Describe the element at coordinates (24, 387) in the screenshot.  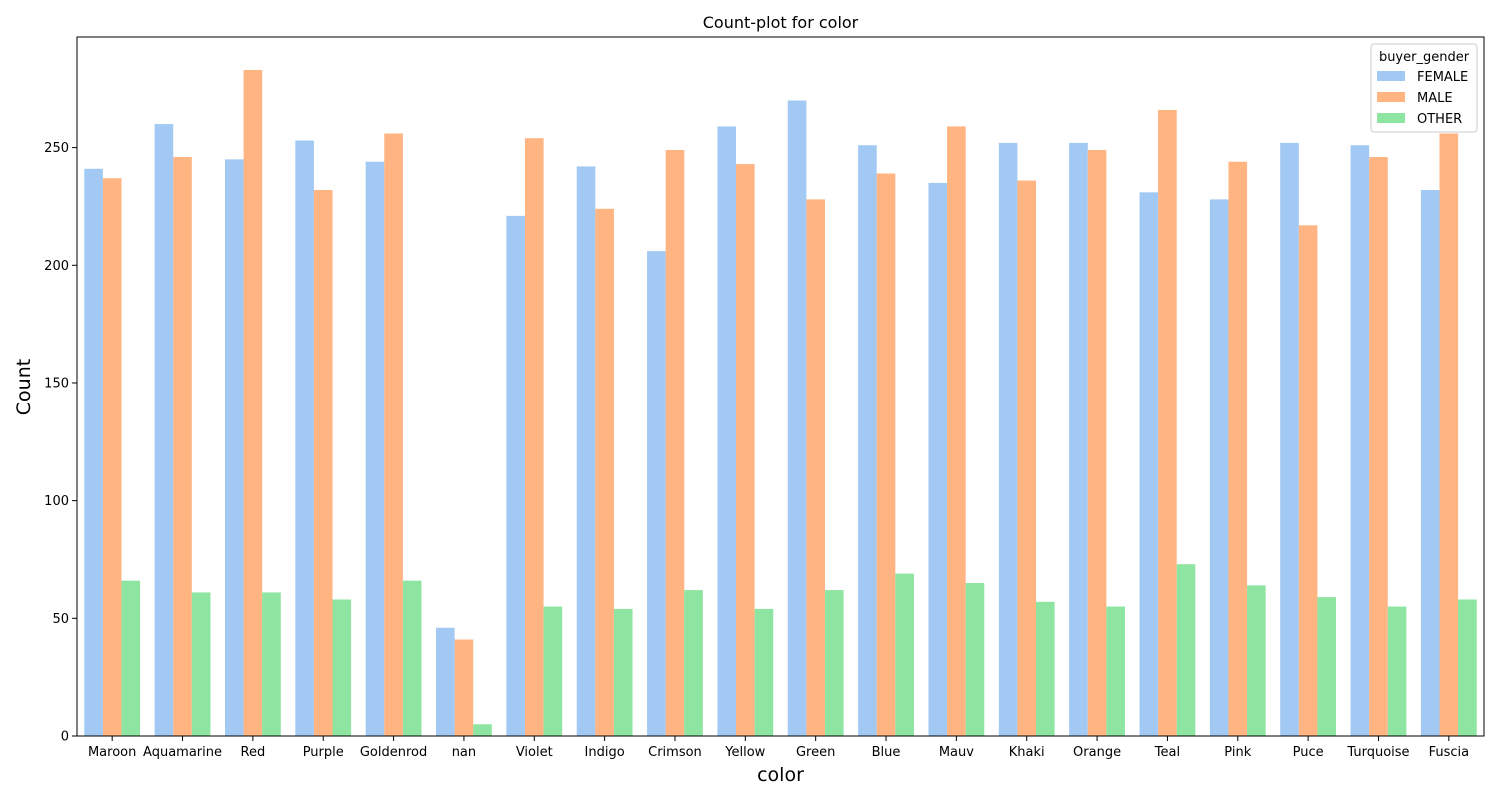
I see `y-axis-label: Count` at that location.